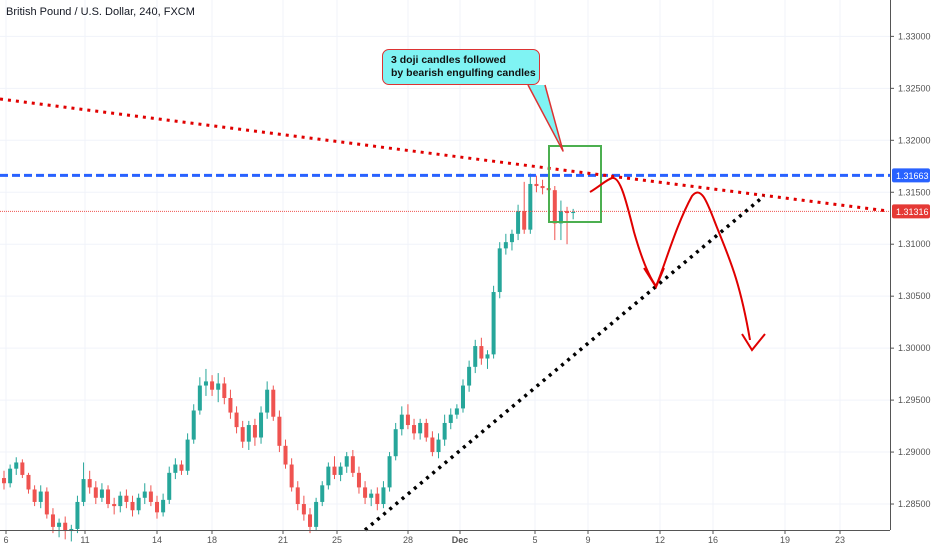 The height and width of the screenshot is (550, 932). Describe the element at coordinates (157, 540) in the screenshot. I see `time-tick-label: 14` at that location.